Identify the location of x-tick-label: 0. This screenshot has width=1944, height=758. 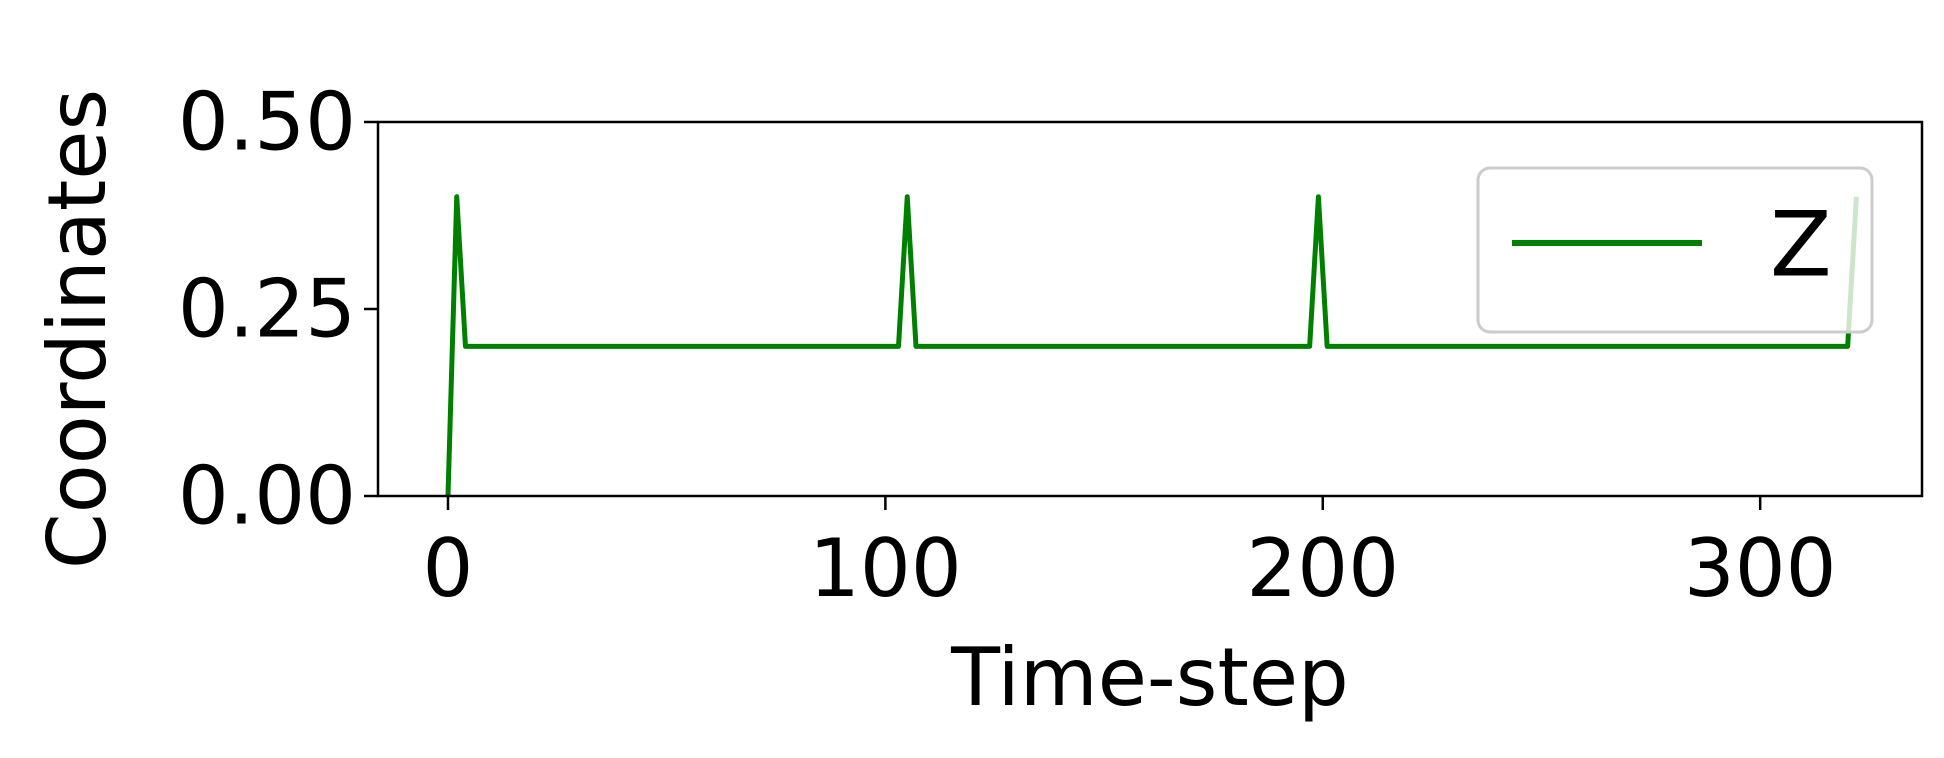
(448, 568).